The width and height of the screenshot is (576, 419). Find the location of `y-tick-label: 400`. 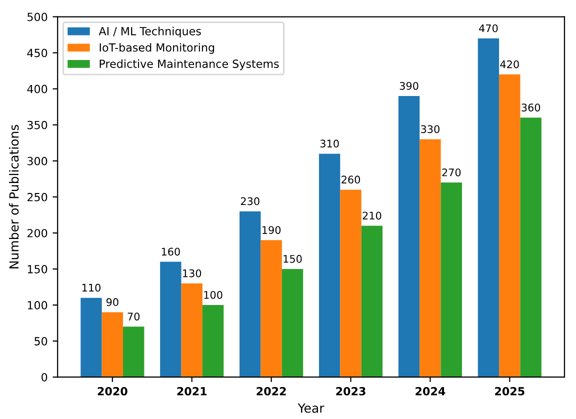

y-tick-label: 400 is located at coordinates (37, 89).